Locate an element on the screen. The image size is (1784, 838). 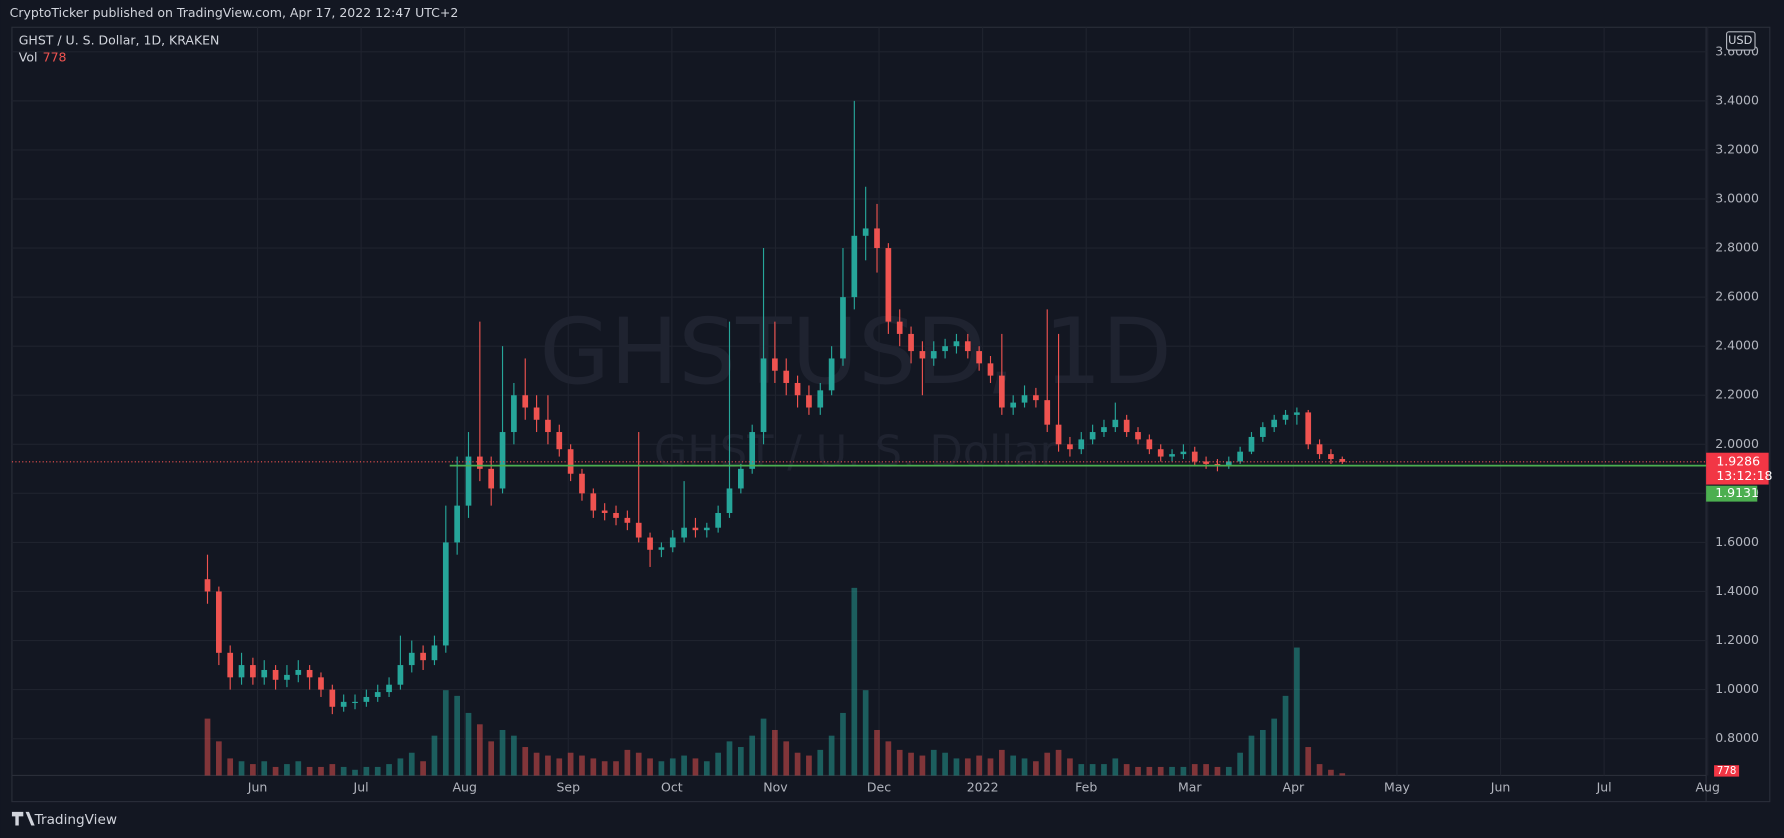
x-tick-label: Apr is located at coordinates (1294, 786).